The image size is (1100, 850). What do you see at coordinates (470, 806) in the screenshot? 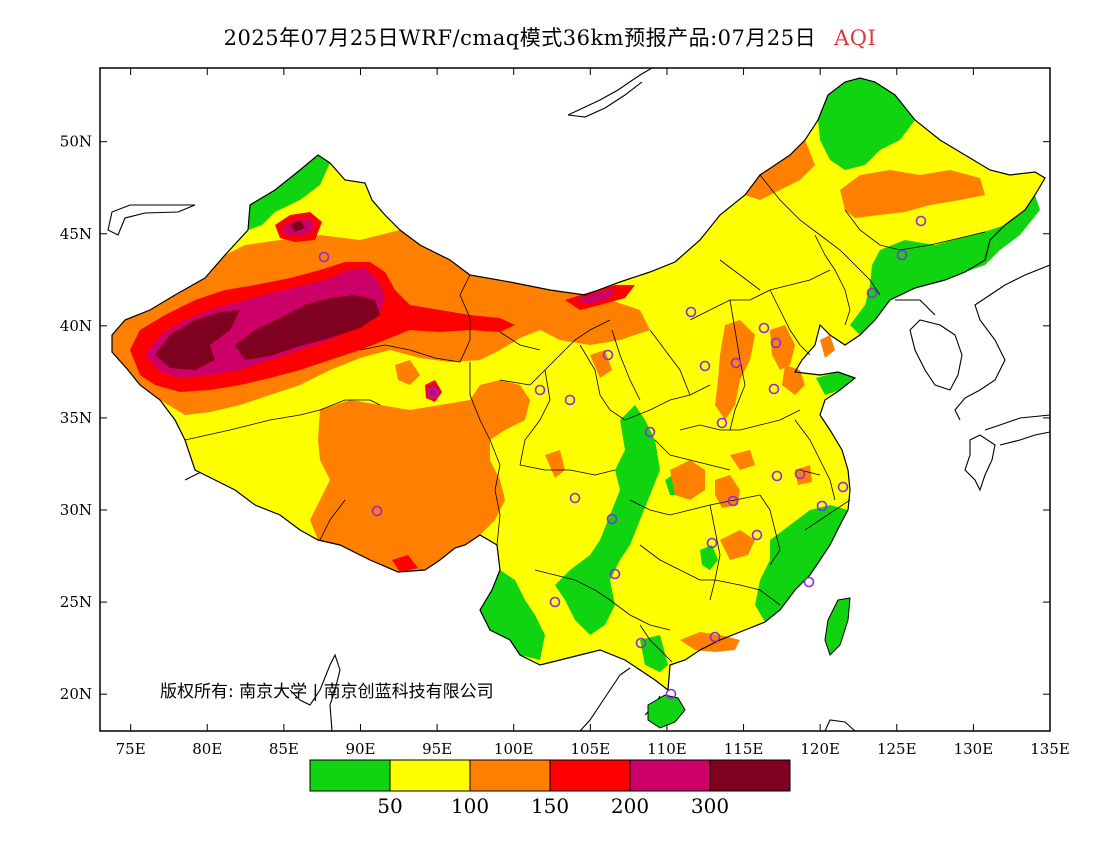
I see `legend-label: 100` at bounding box center [470, 806].